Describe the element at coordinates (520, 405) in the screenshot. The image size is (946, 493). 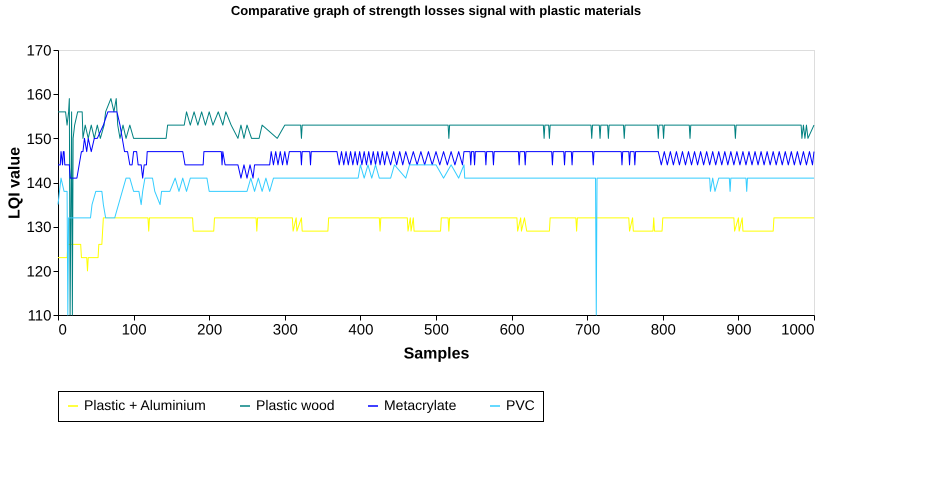
I see `legend-label: PVC` at that location.